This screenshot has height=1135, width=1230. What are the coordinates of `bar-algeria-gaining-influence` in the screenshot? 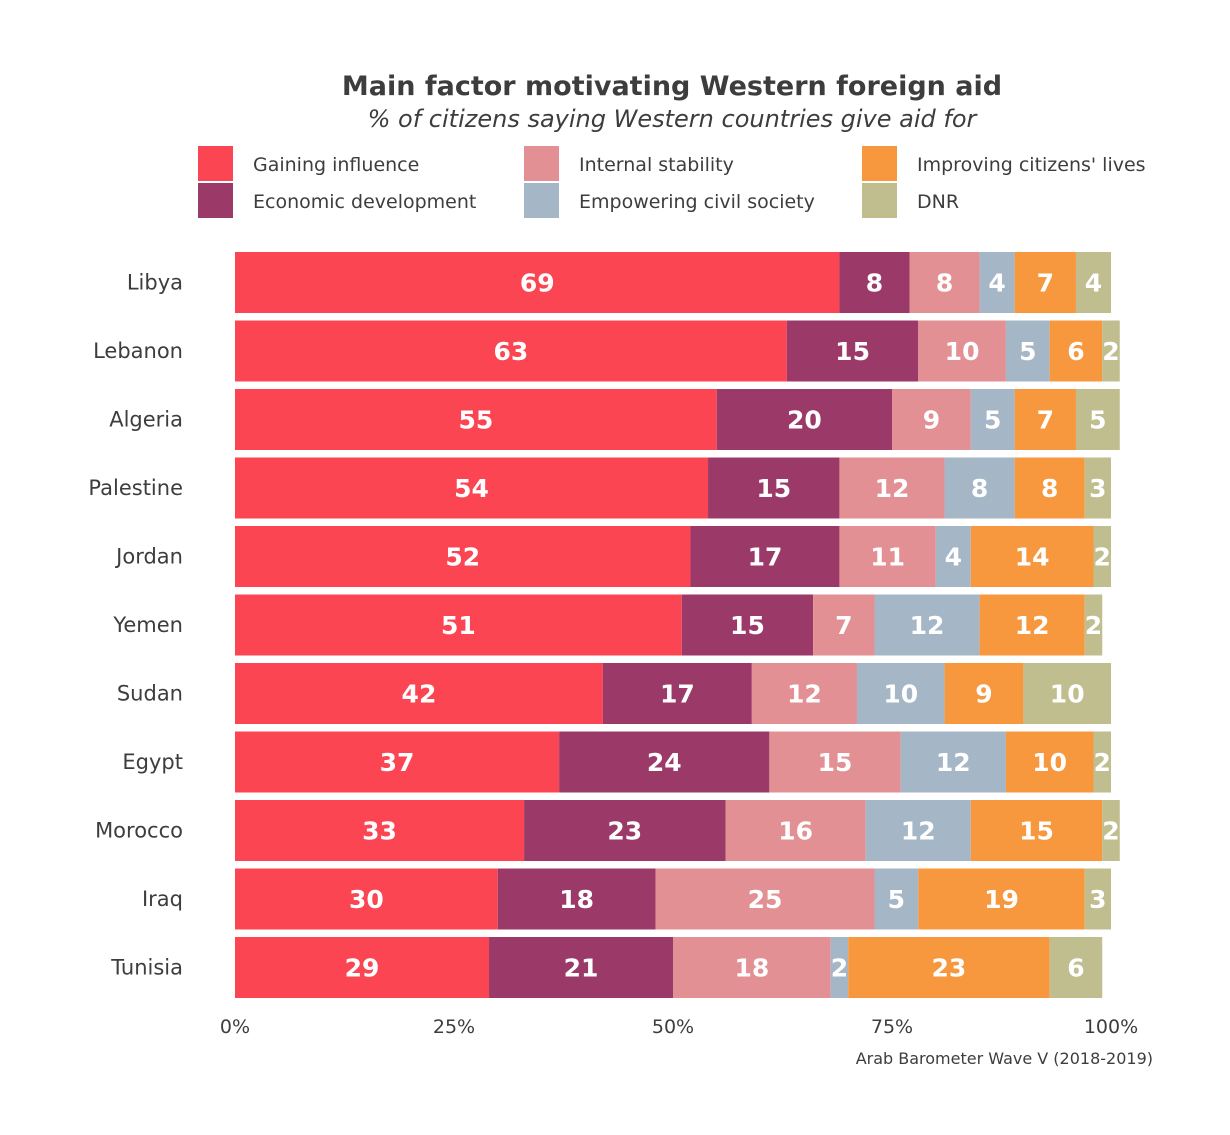 It's located at (476, 419).